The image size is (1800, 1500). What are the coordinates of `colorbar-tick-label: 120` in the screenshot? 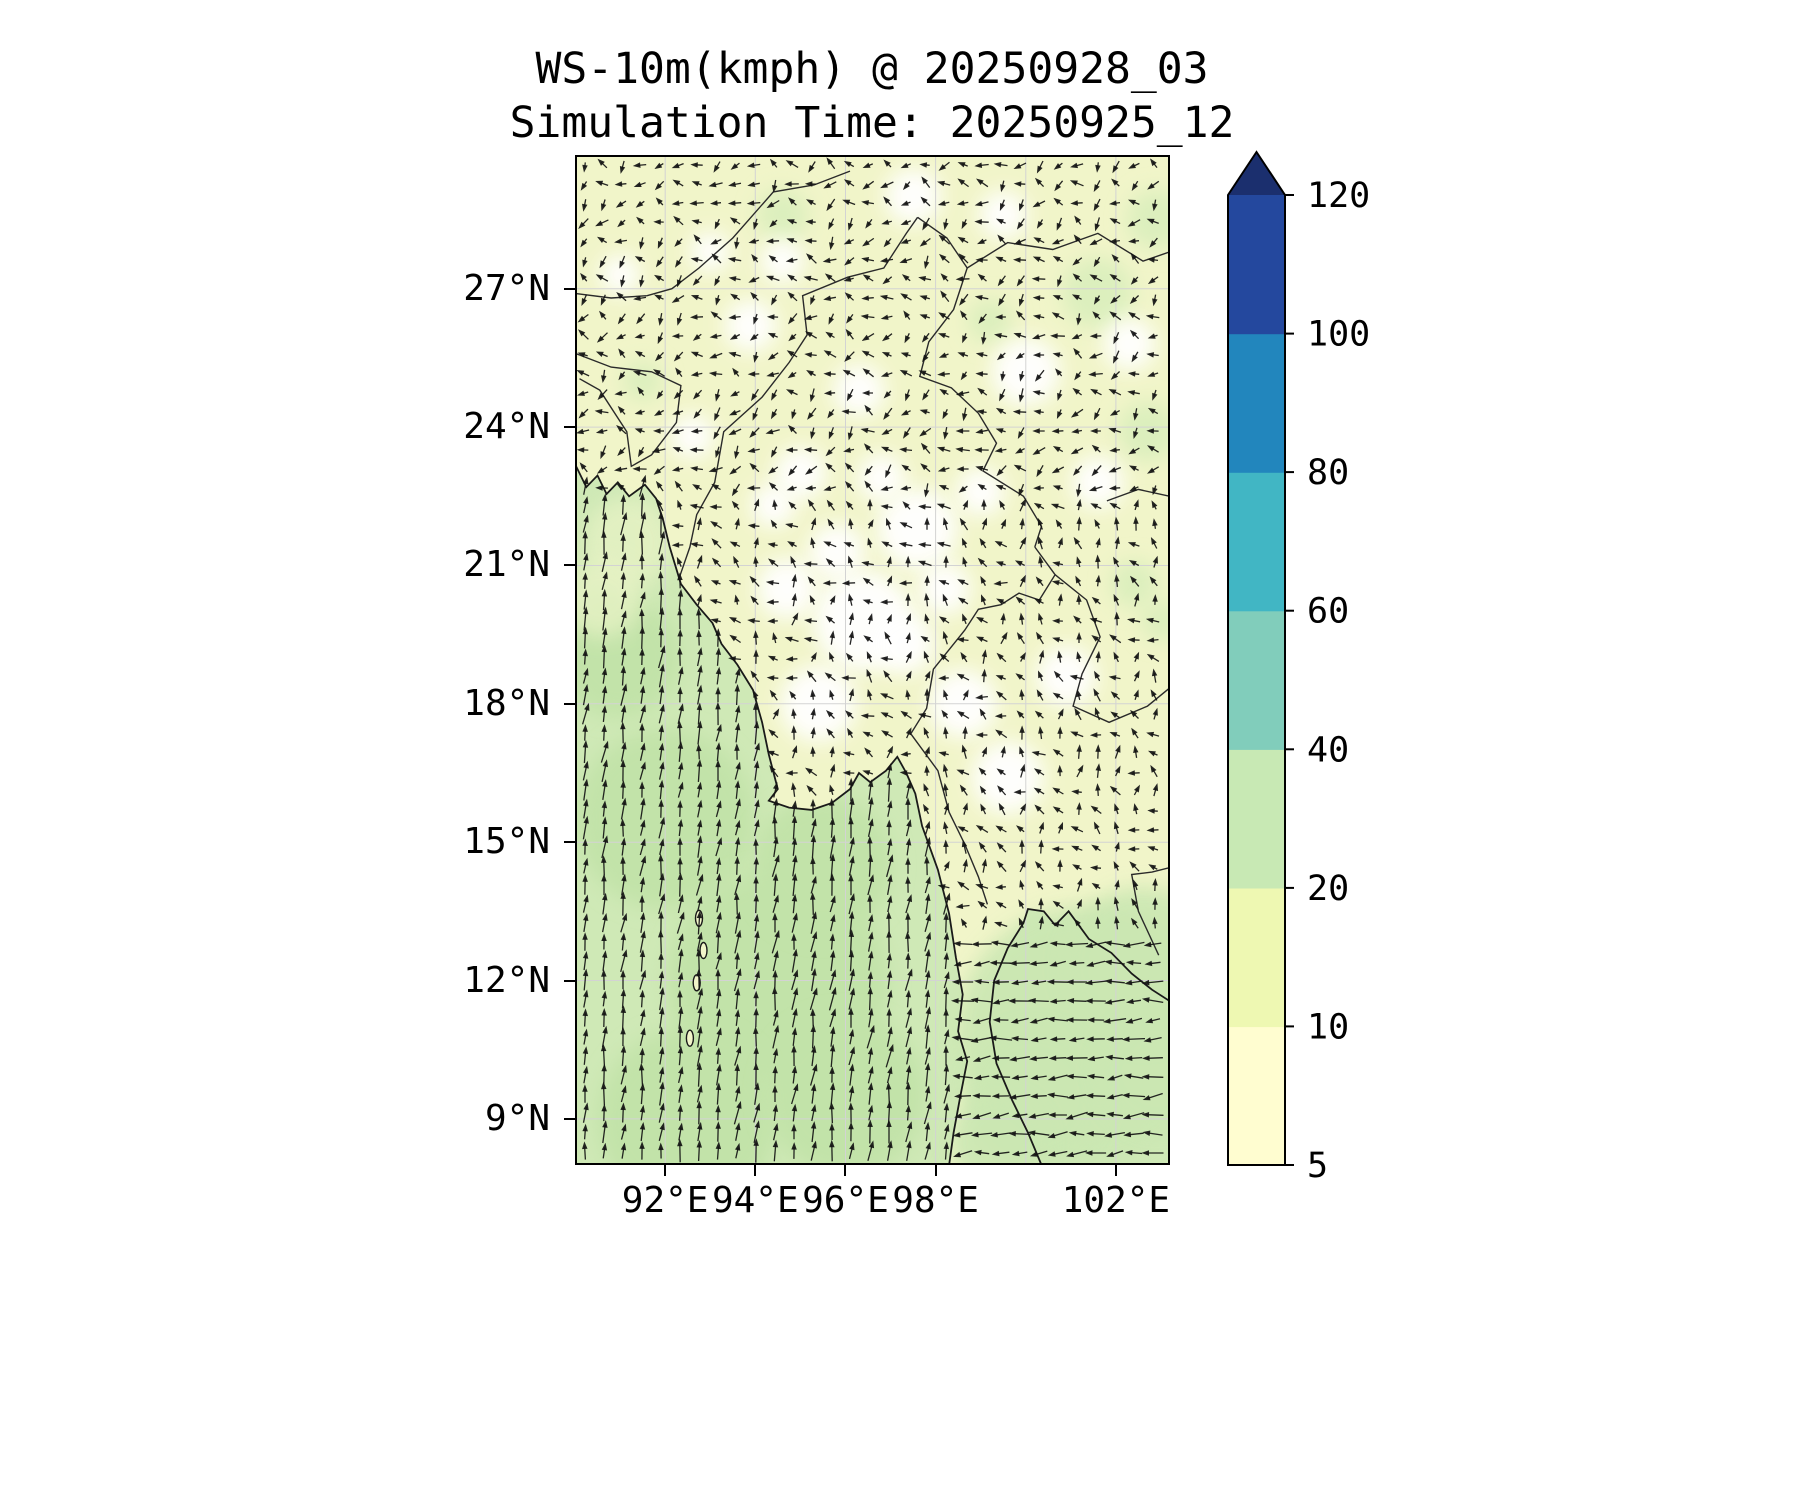 It's located at (1338, 196).